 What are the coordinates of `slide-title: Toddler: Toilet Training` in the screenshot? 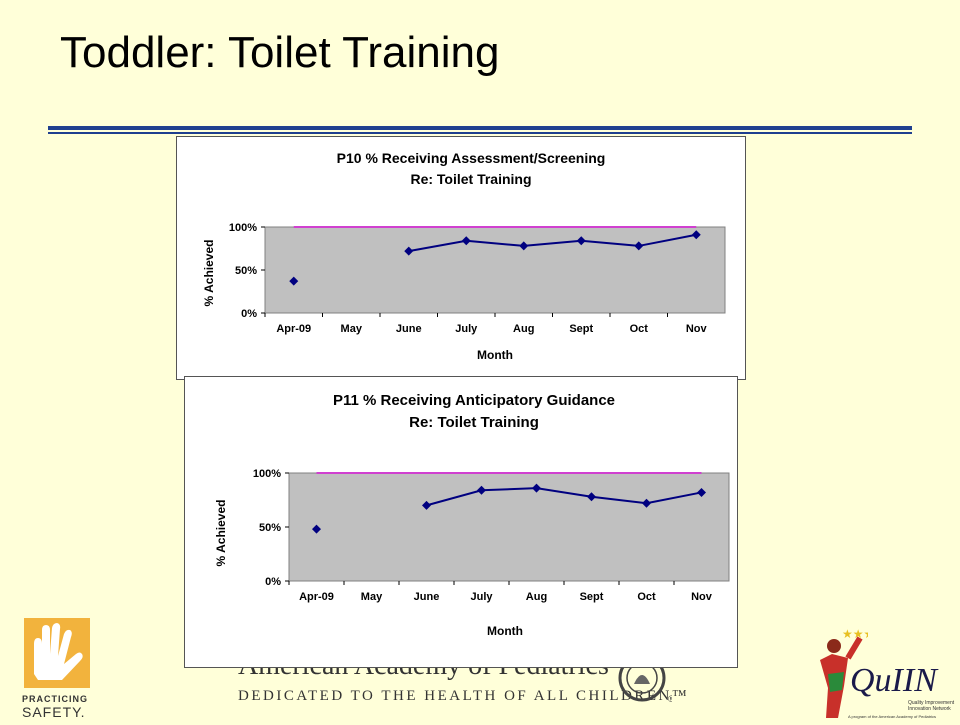 It's located at (280, 52).